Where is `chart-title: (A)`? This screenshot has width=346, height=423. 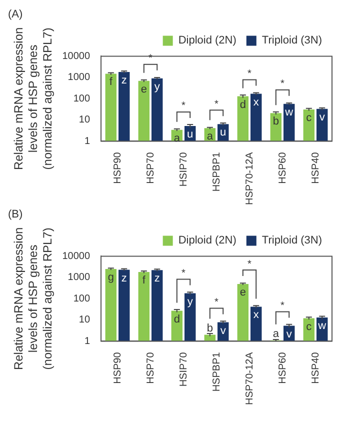
chart-title: (A) is located at coordinates (15, 14).